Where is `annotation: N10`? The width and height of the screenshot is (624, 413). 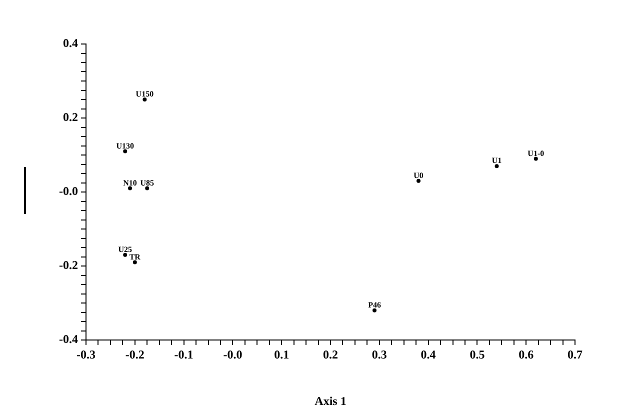 annotation: N10 is located at coordinates (130, 183).